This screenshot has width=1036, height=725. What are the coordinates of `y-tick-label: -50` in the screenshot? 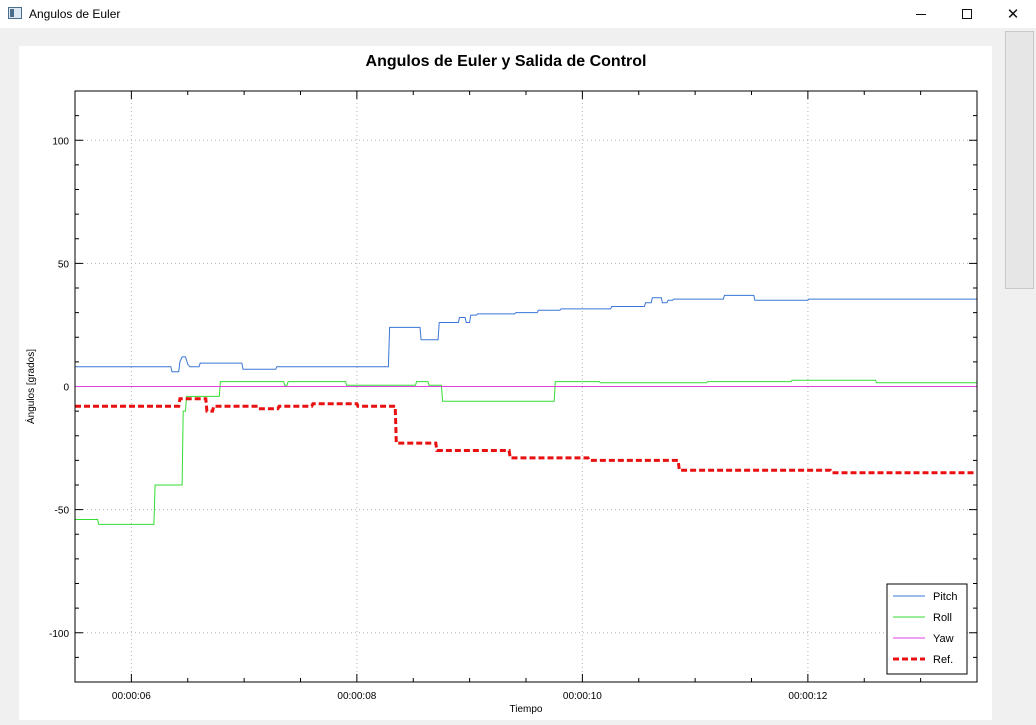 It's located at (62, 511).